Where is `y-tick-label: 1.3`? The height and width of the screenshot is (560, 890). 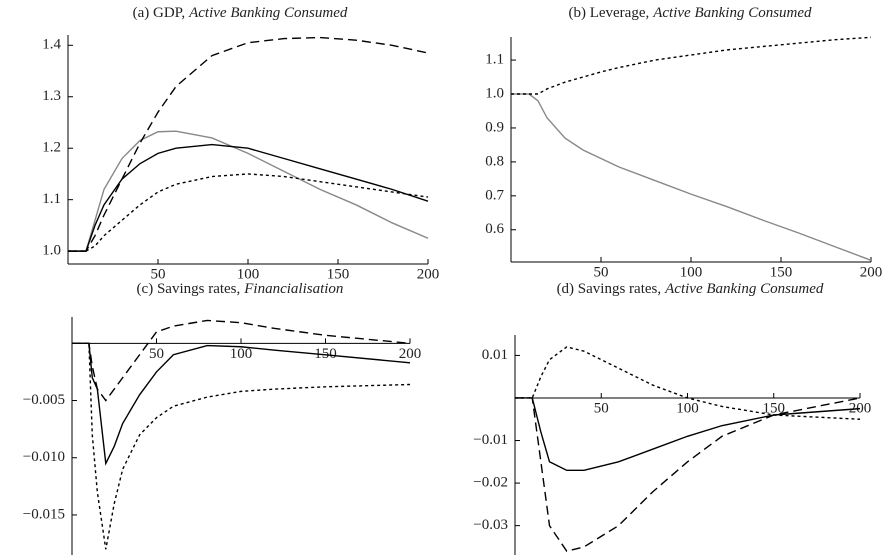
y-tick-label: 1.3 is located at coordinates (51, 96).